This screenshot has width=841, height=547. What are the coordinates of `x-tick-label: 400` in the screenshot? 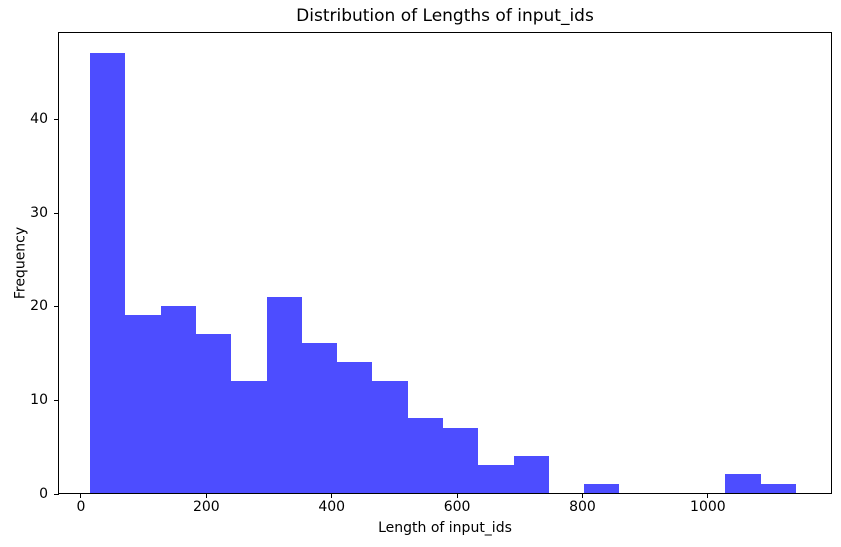 It's located at (332, 507).